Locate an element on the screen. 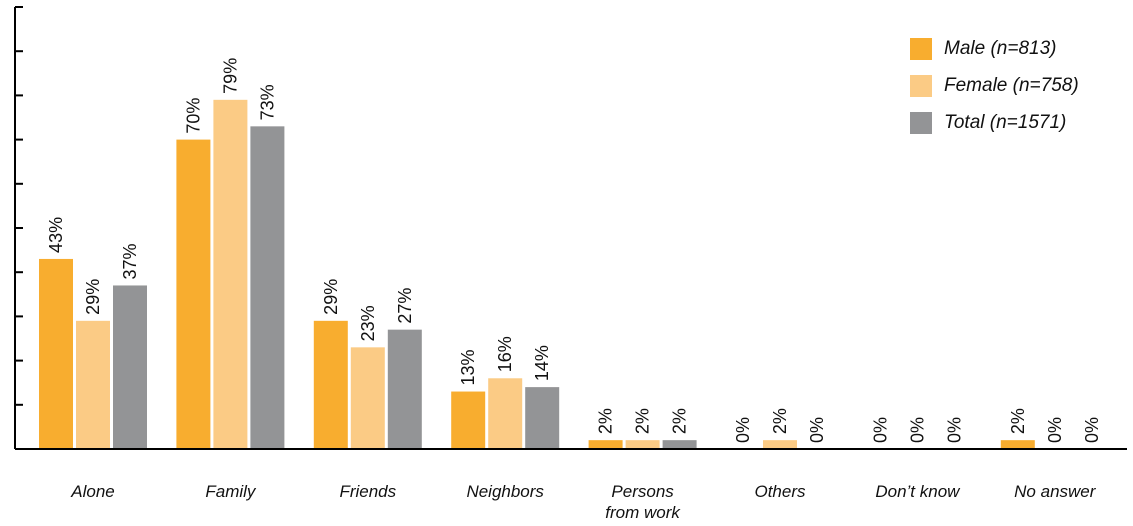 The image size is (1133, 526). legend-swatch-male is located at coordinates (921, 49).